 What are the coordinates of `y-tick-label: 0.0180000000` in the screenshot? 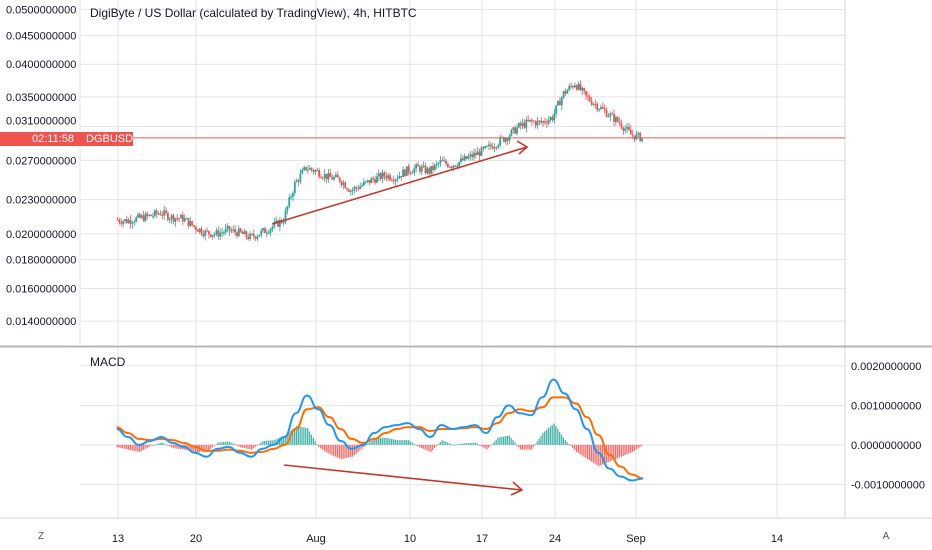 It's located at (41, 261).